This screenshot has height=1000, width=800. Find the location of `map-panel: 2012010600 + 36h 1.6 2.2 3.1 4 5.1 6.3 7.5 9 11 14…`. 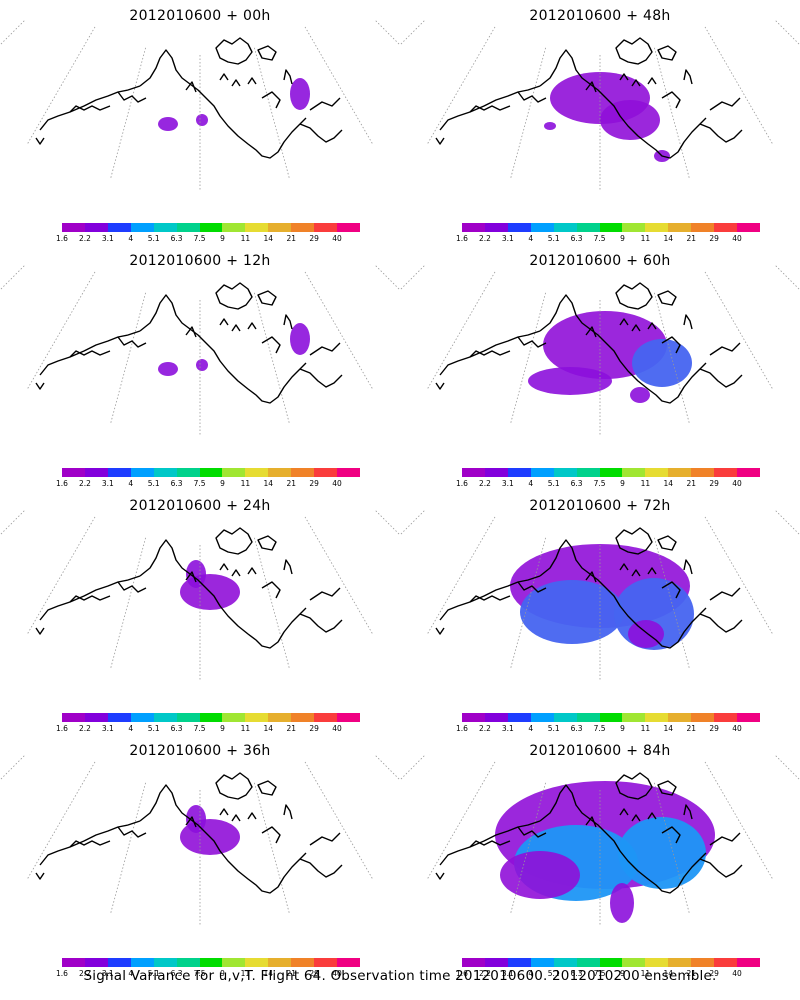

map-panel: 2012010600 + 36h 1.6 2.2 3.1 4 5.1 6.3 7.5 9 11 14… is located at coordinates (200, 857).